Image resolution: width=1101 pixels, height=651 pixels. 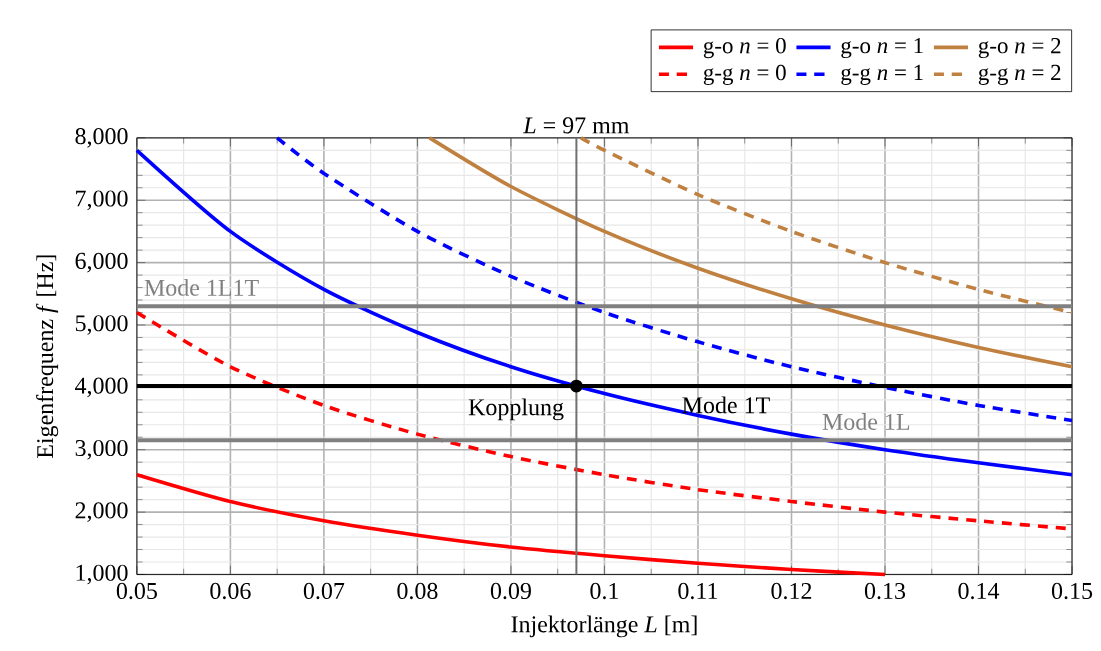 I want to click on x-tick-label: 0.07, so click(x=324, y=590).